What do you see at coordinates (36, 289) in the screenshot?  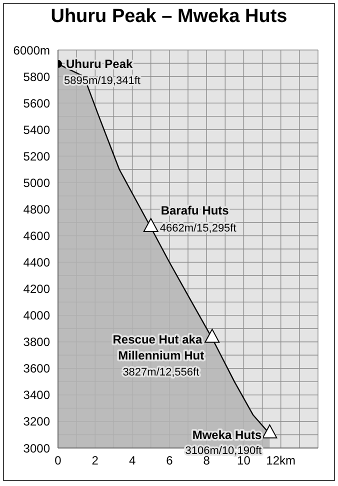 I see `y-tick-label: 4200` at bounding box center [36, 289].